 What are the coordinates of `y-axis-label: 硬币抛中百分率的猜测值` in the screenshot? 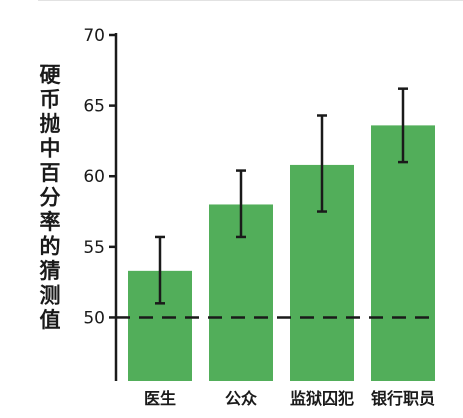 It's located at (50, 197).